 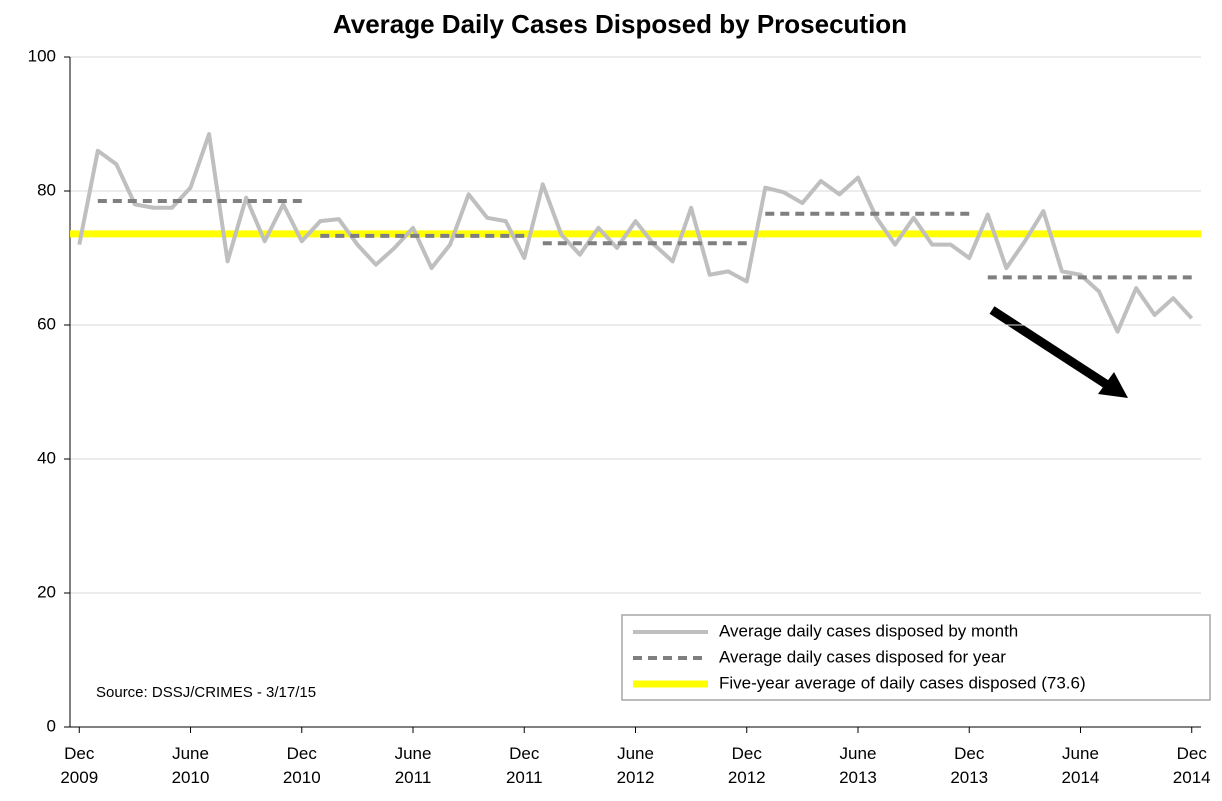 I want to click on x-tick-label: Dec 2009, so click(x=79, y=765).